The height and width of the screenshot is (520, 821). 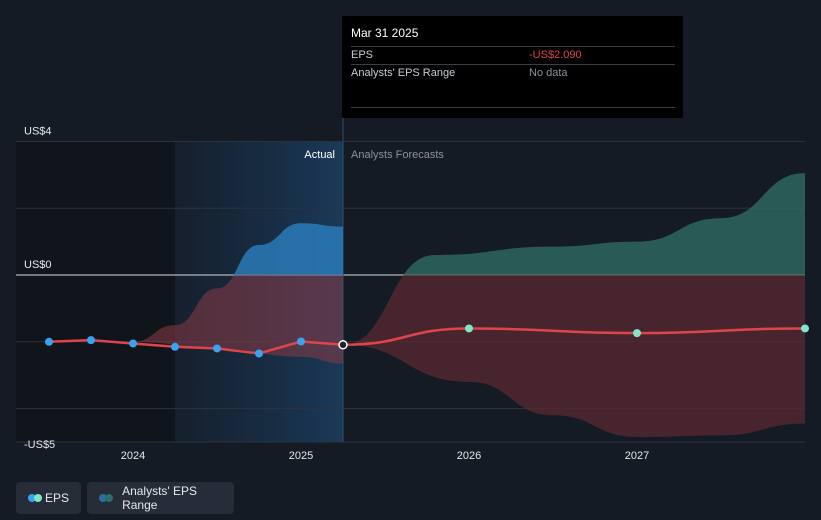 I want to click on forecast-label: Analysts Forecasts, so click(x=397, y=155).